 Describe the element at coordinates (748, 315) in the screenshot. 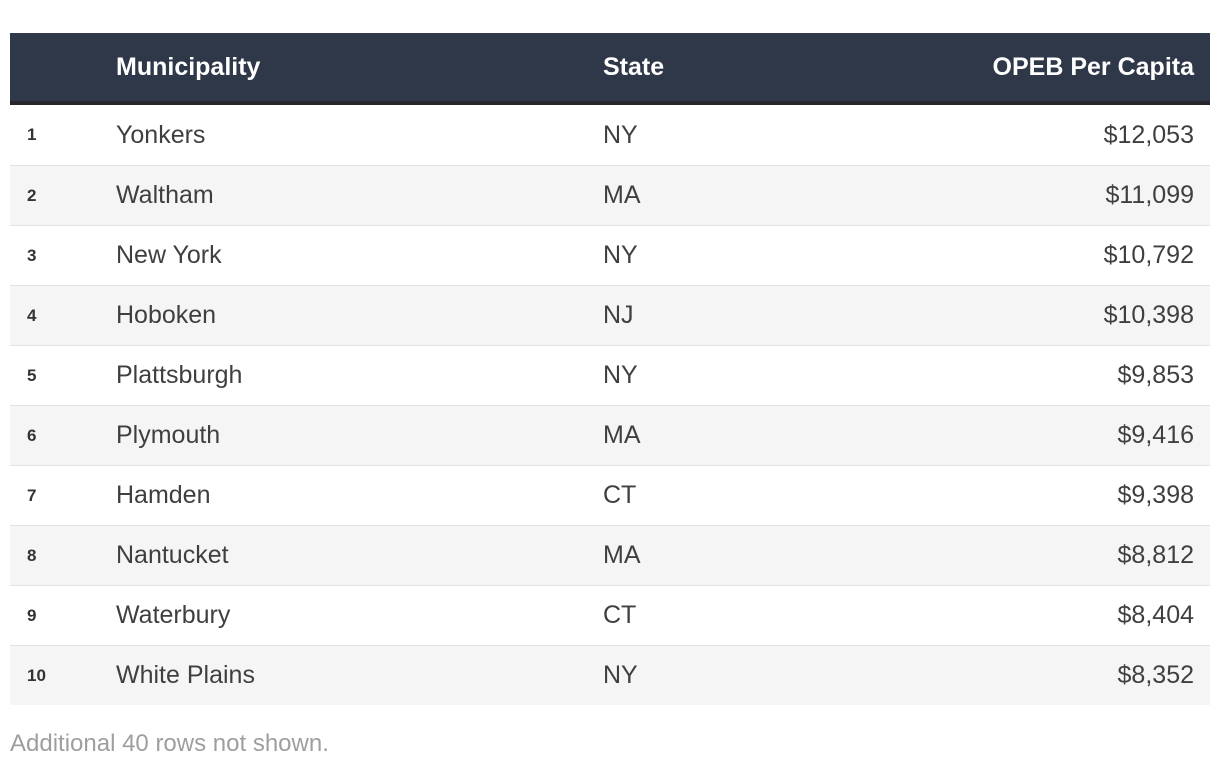

I see `cell-state: NJ` at that location.